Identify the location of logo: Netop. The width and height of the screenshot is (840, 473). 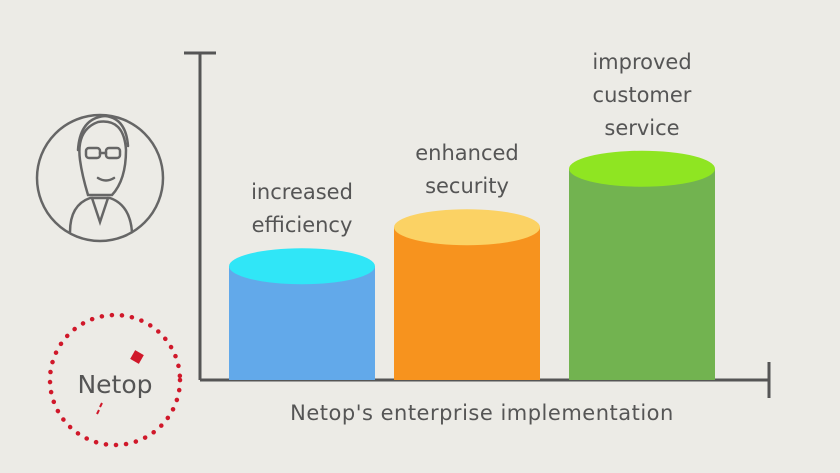
(115, 380).